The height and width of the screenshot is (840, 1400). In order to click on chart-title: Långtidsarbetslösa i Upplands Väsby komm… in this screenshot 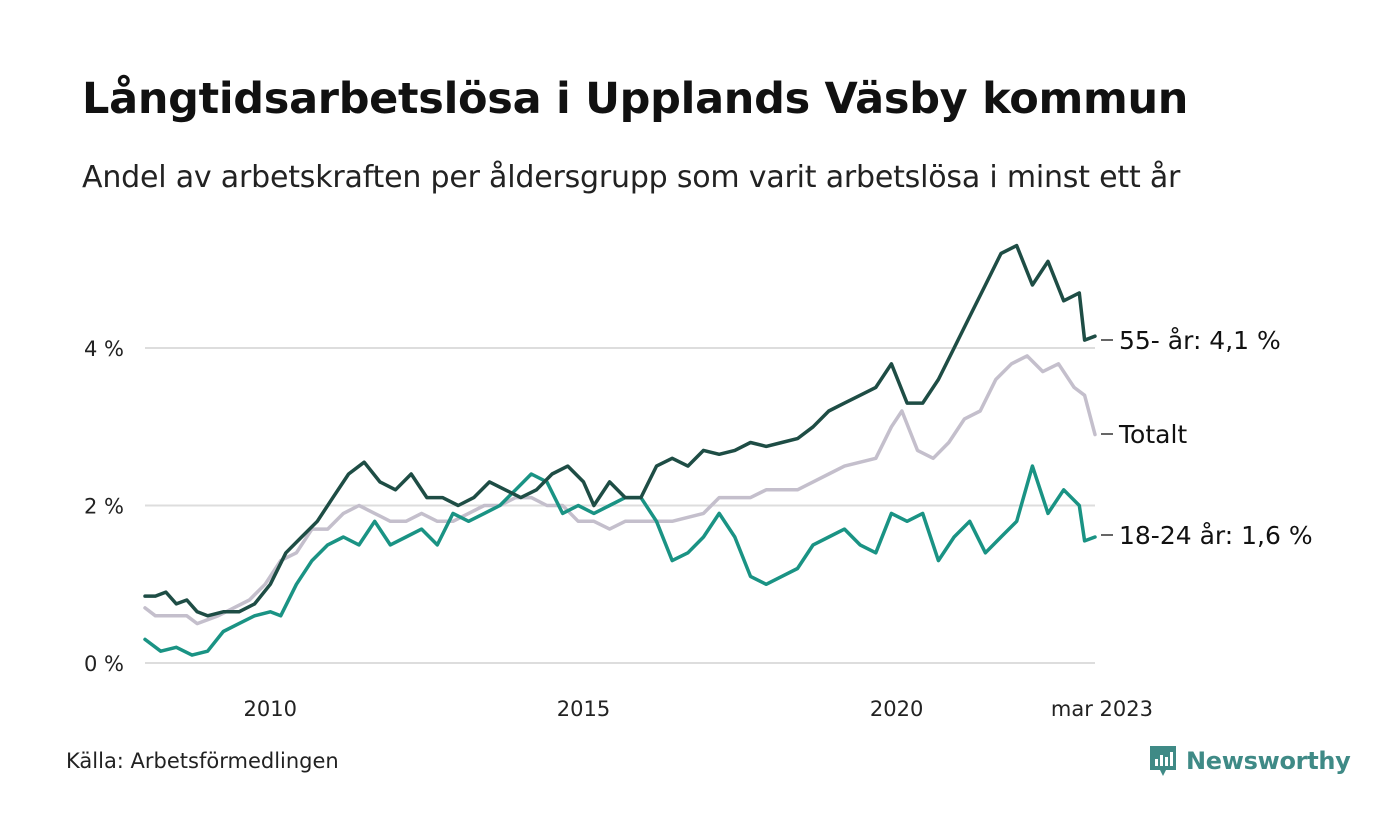, I will do `click(635, 99)`.